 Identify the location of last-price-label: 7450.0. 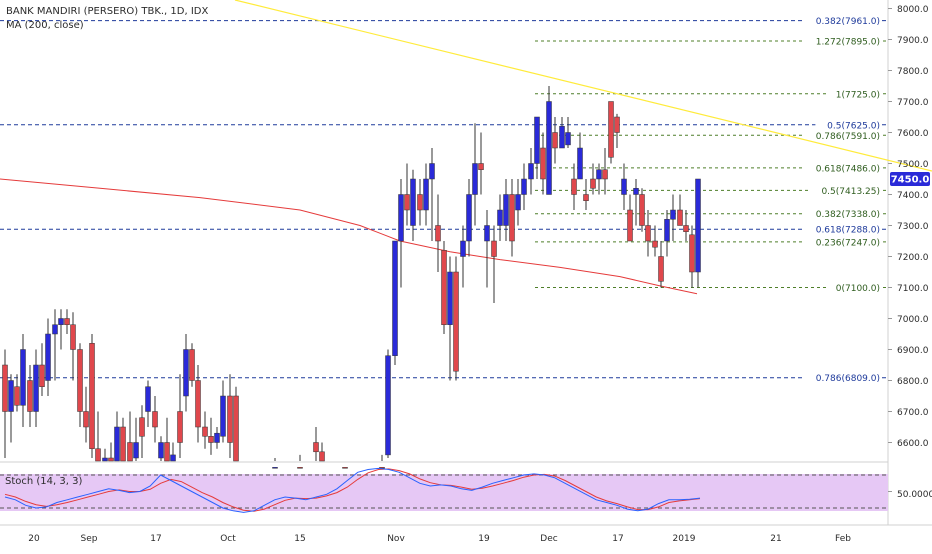
(910, 180).